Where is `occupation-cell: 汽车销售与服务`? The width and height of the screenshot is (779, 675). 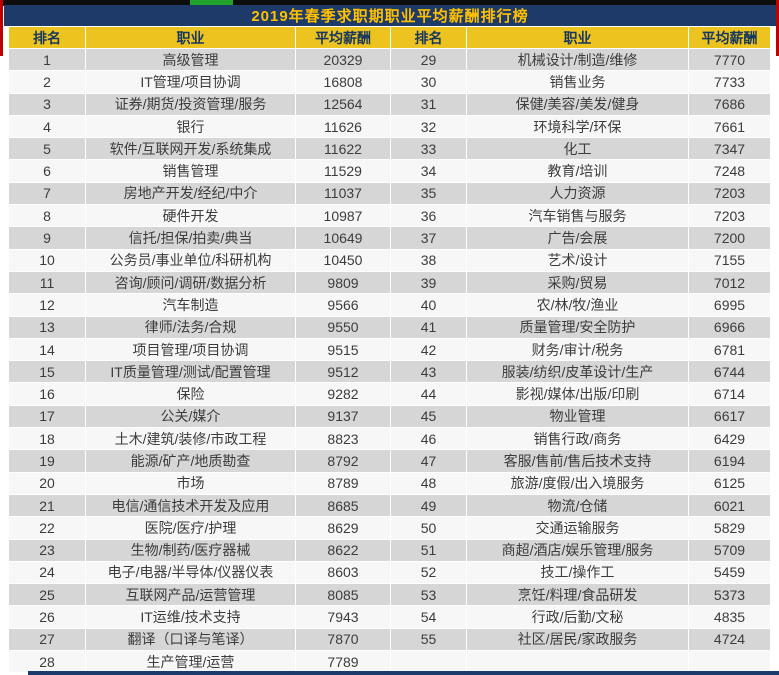 occupation-cell: 汽车销售与服务 is located at coordinates (577, 216).